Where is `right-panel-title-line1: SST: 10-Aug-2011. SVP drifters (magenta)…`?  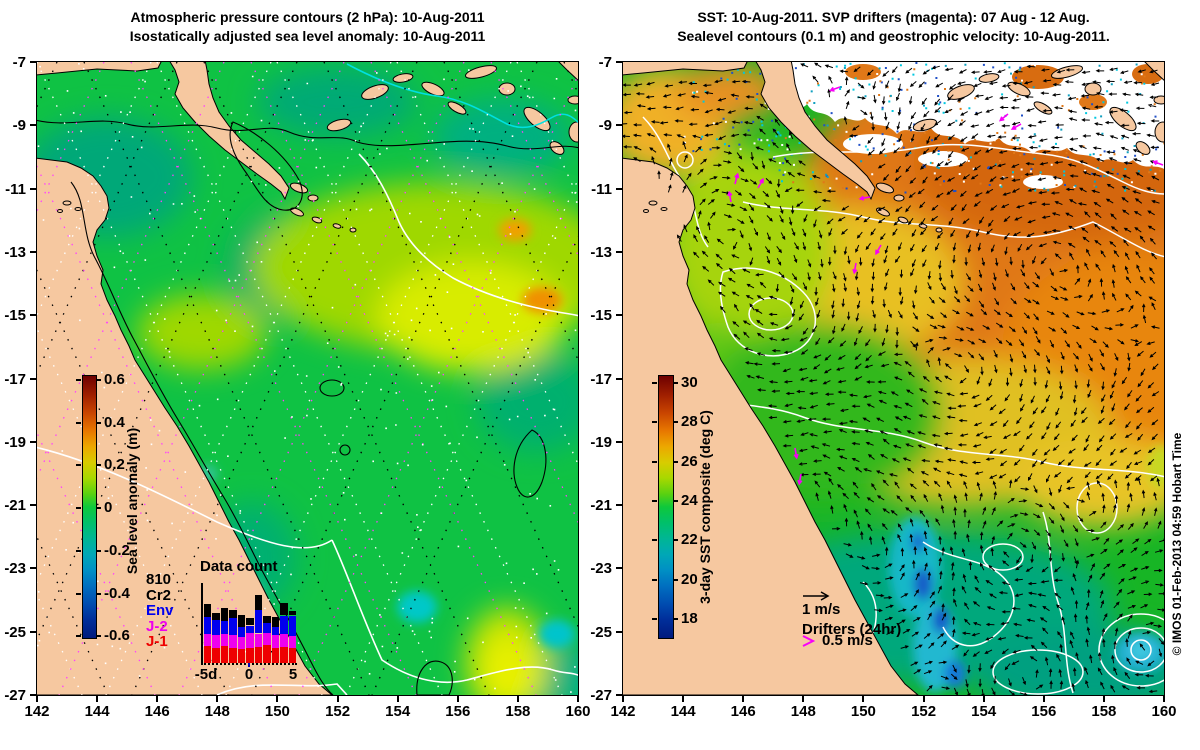 right-panel-title-line1: SST: 10-Aug-2011. SVP drifters (magenta)… is located at coordinates (893, 17).